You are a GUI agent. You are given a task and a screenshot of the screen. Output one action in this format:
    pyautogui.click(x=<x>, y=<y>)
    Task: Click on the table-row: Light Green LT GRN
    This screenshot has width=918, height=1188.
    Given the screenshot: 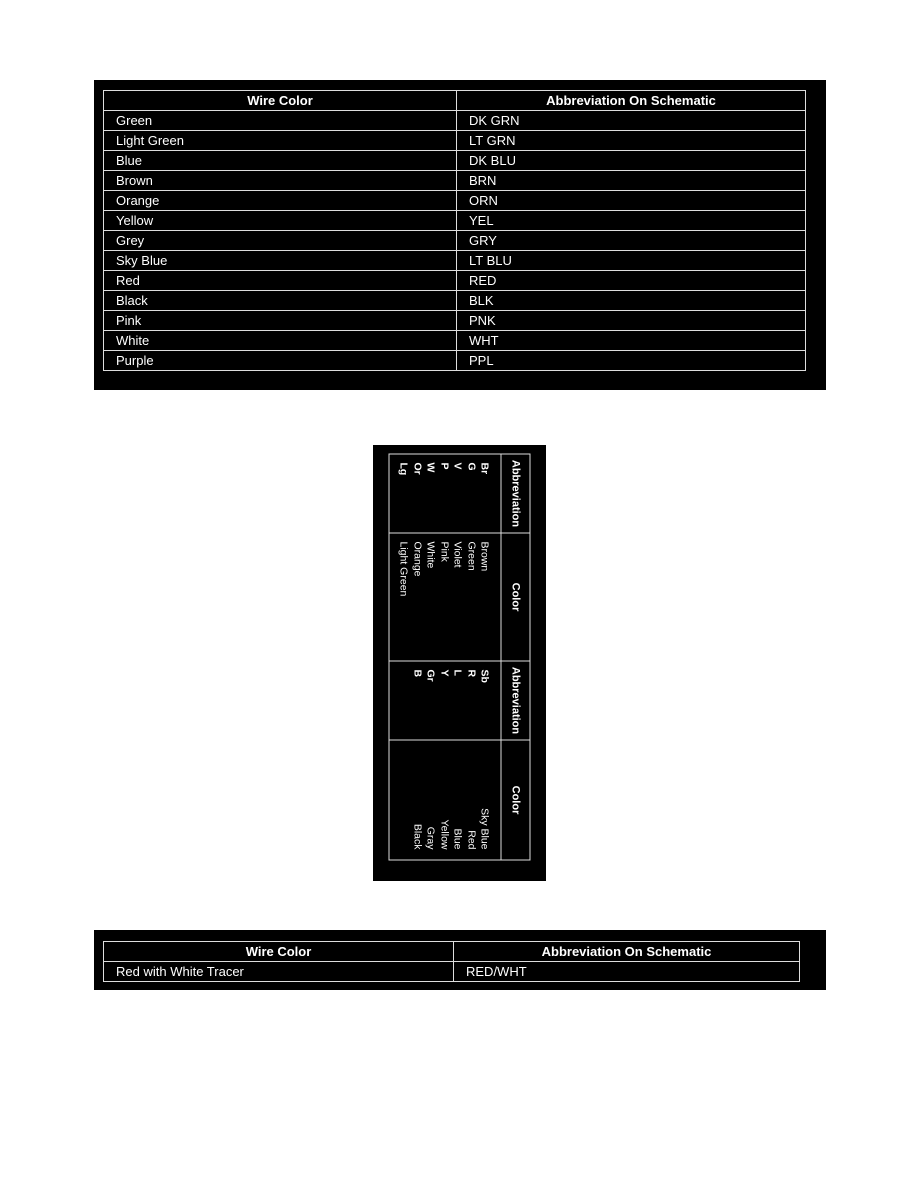 What is the action you would take?
    pyautogui.click(x=454, y=140)
    